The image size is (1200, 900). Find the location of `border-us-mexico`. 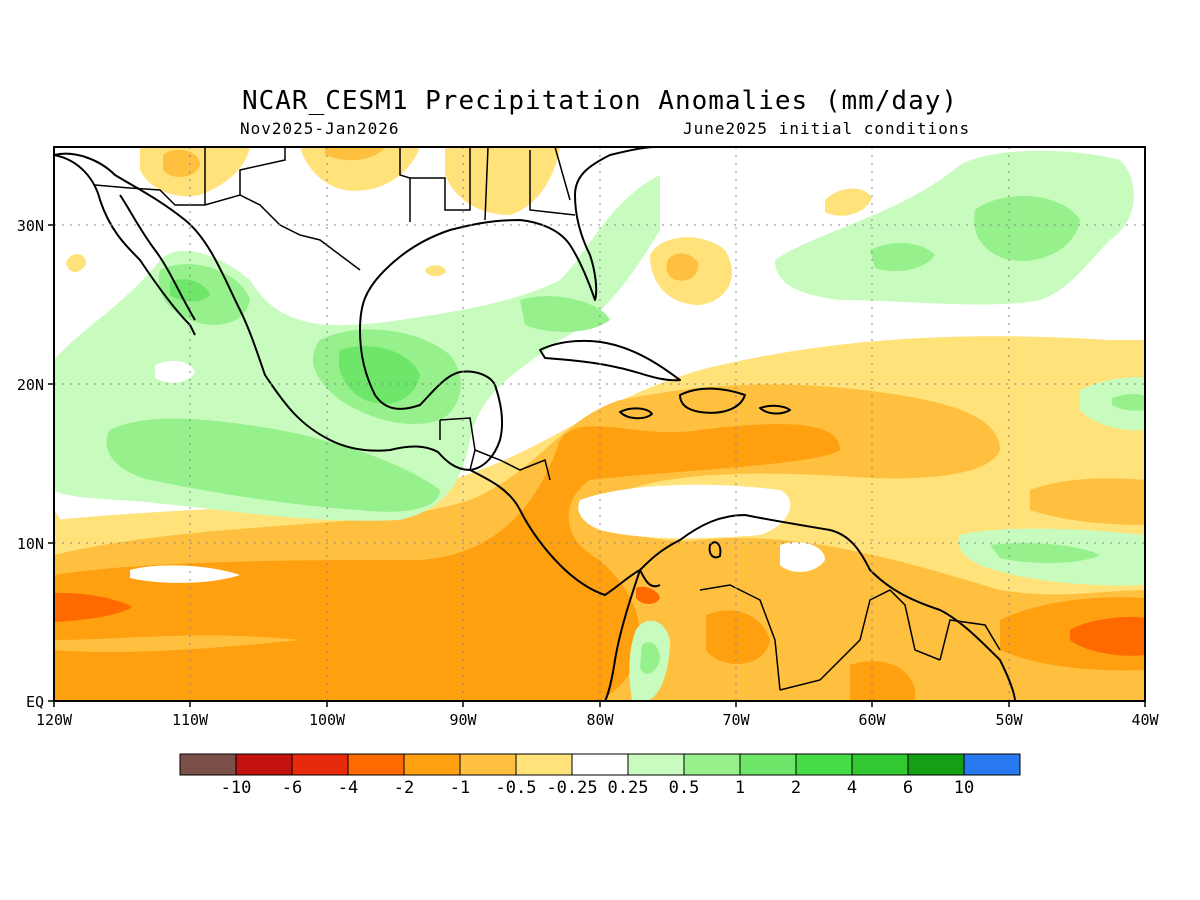

border-us-mexico is located at coordinates (227, 227).